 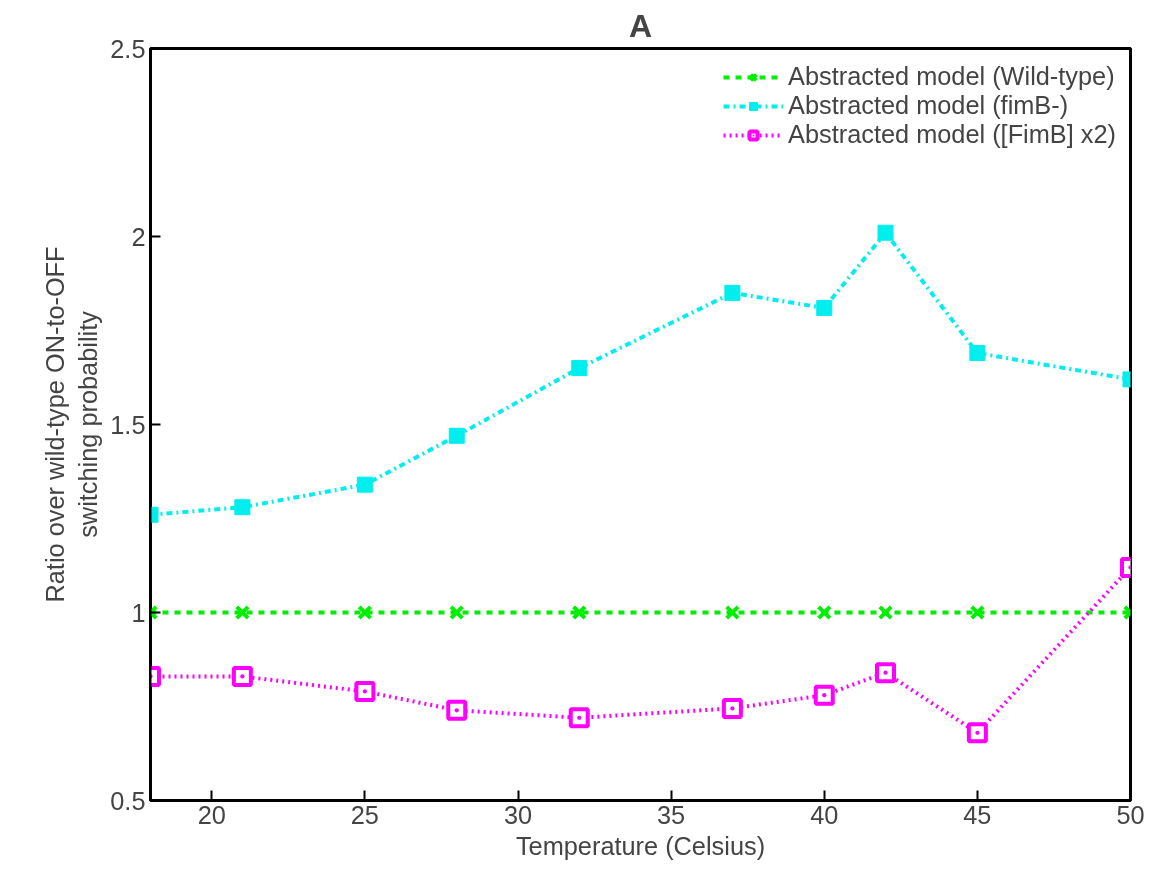 I want to click on x-tick-label: 20, so click(x=211, y=814).